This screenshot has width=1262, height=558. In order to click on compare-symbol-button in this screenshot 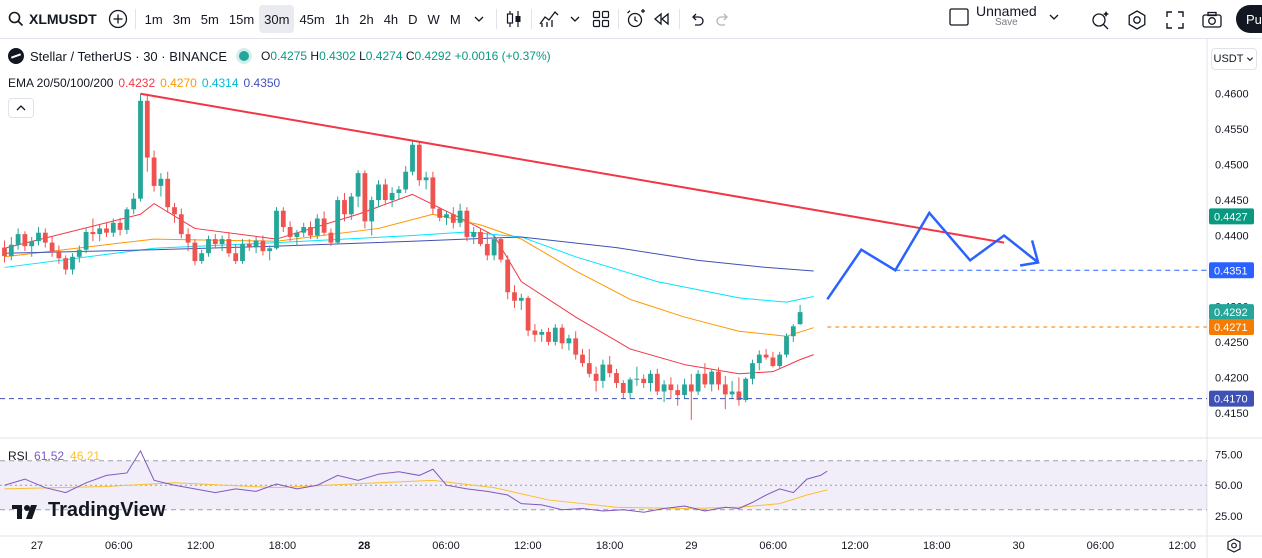, I will do `click(118, 19)`.